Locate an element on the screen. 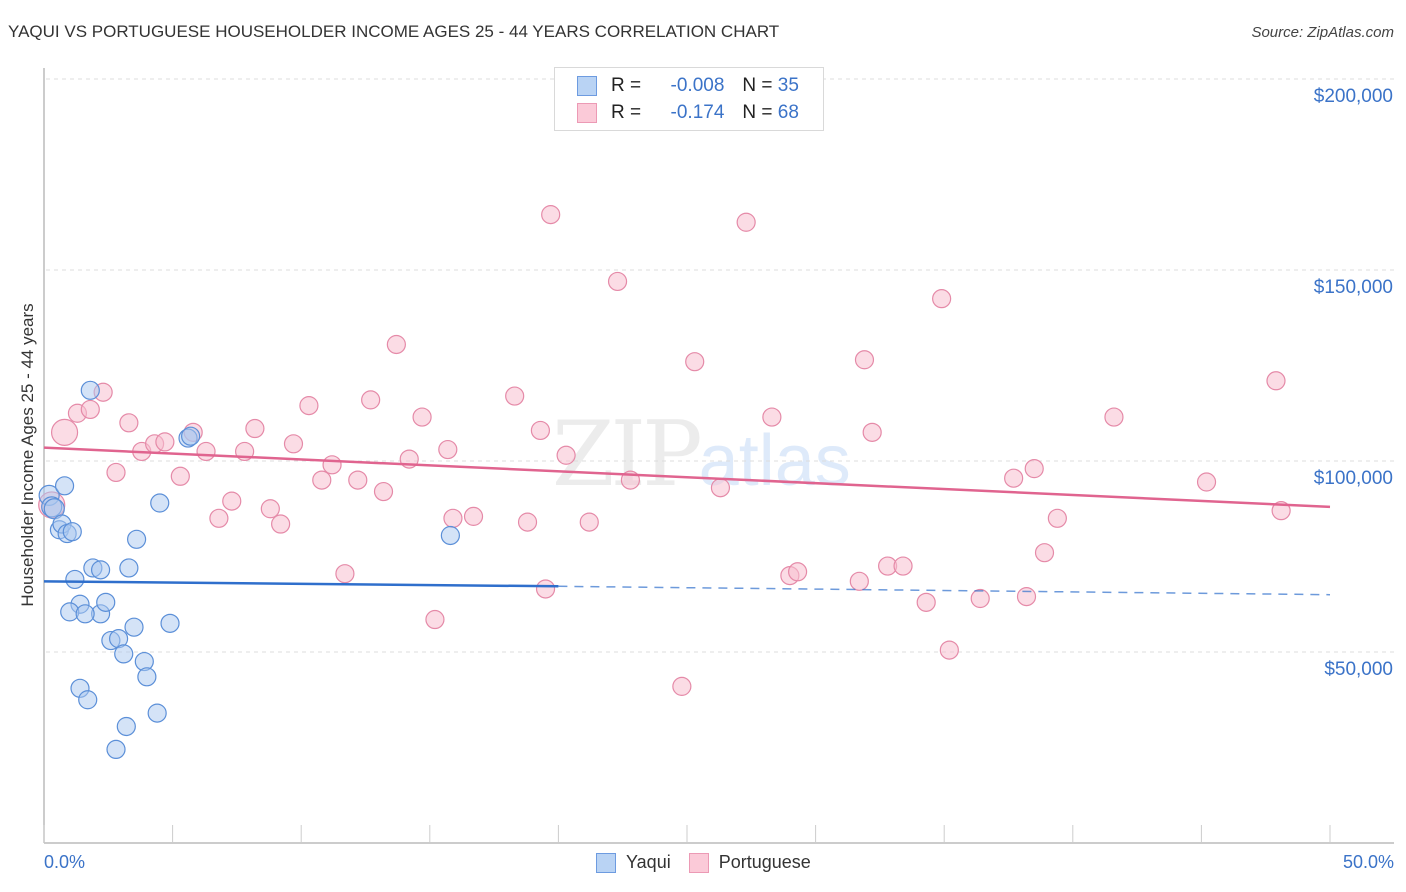  y-tick-150000: $150,000 is located at coordinates (1353, 287).